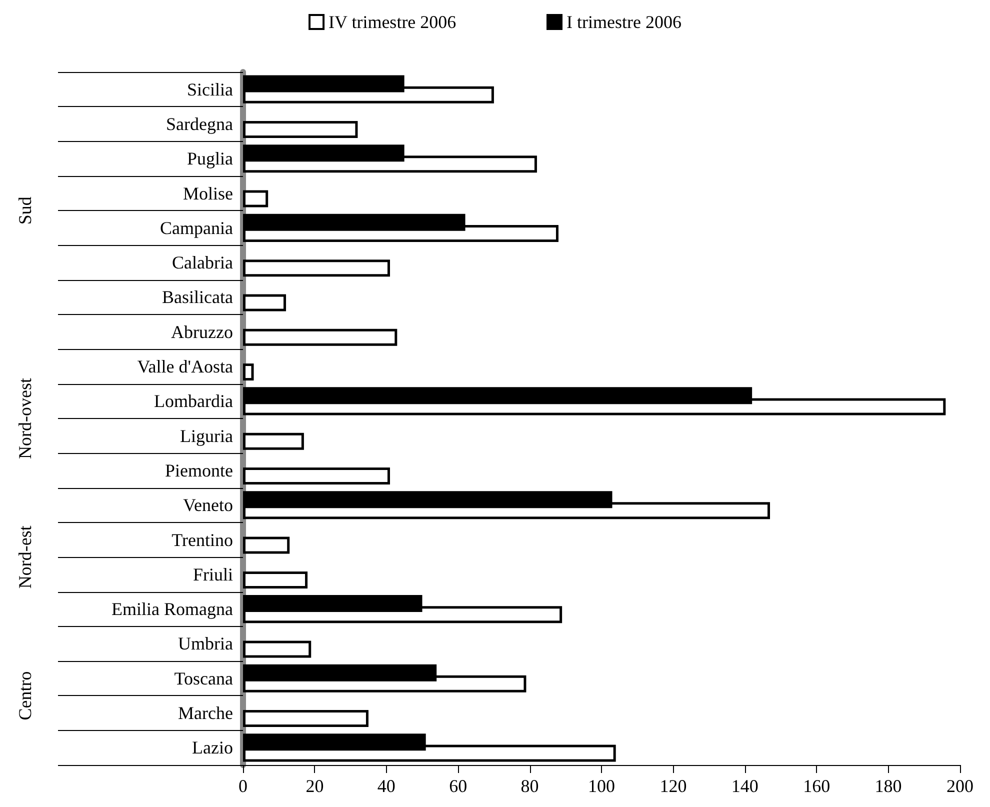 The width and height of the screenshot is (990, 807). I want to click on y-tick-label: Calabria, so click(202, 262).